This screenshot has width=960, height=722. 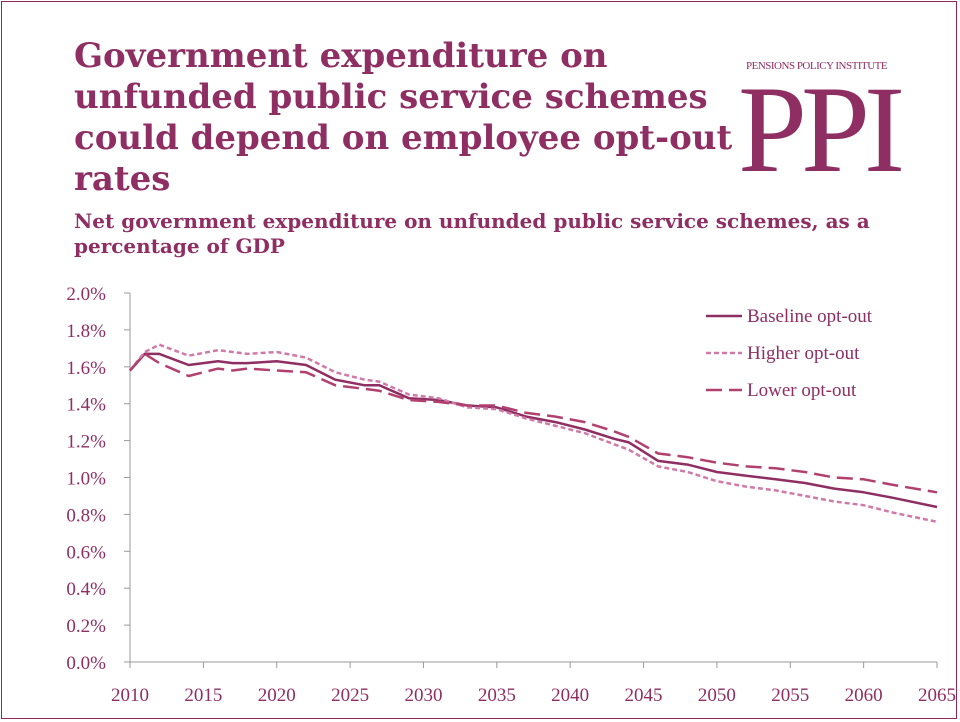 I want to click on x-tick-label: 2015, so click(x=203, y=695).